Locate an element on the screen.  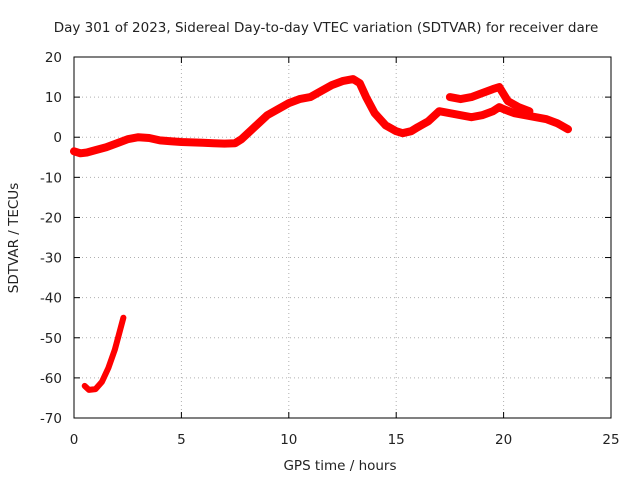
x-tick-label: 10 is located at coordinates (288, 440).